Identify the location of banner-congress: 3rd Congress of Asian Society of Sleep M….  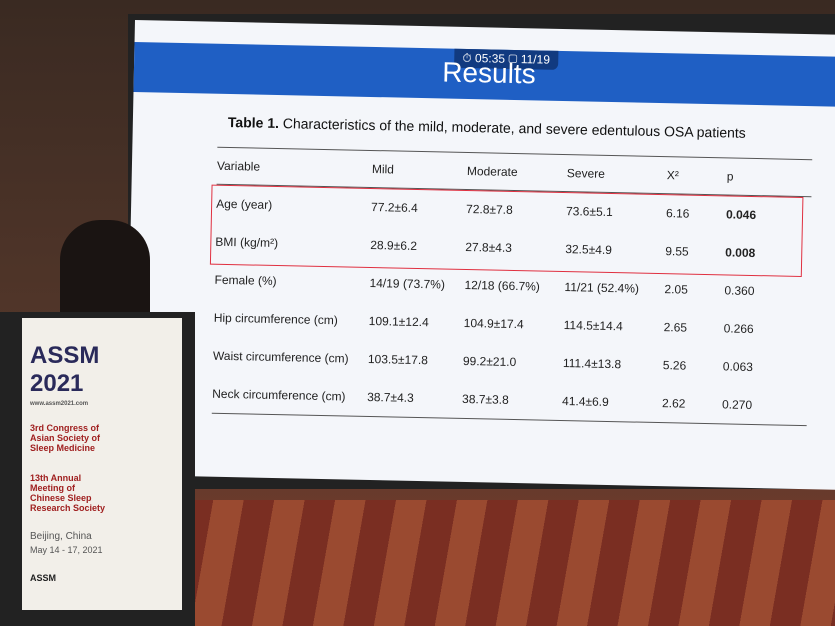
(65, 438).